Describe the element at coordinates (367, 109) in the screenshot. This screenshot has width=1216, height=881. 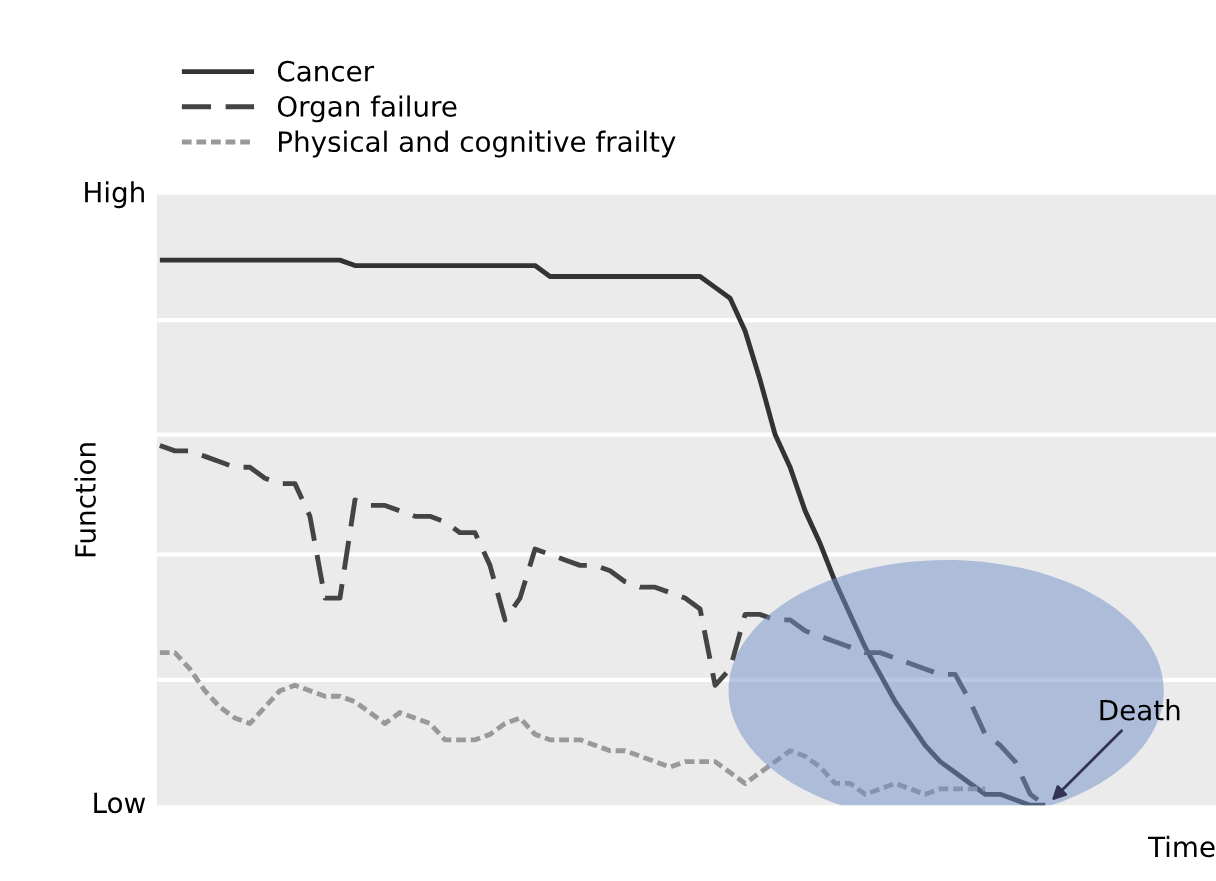
I see `legend-label: Organ failure` at that location.